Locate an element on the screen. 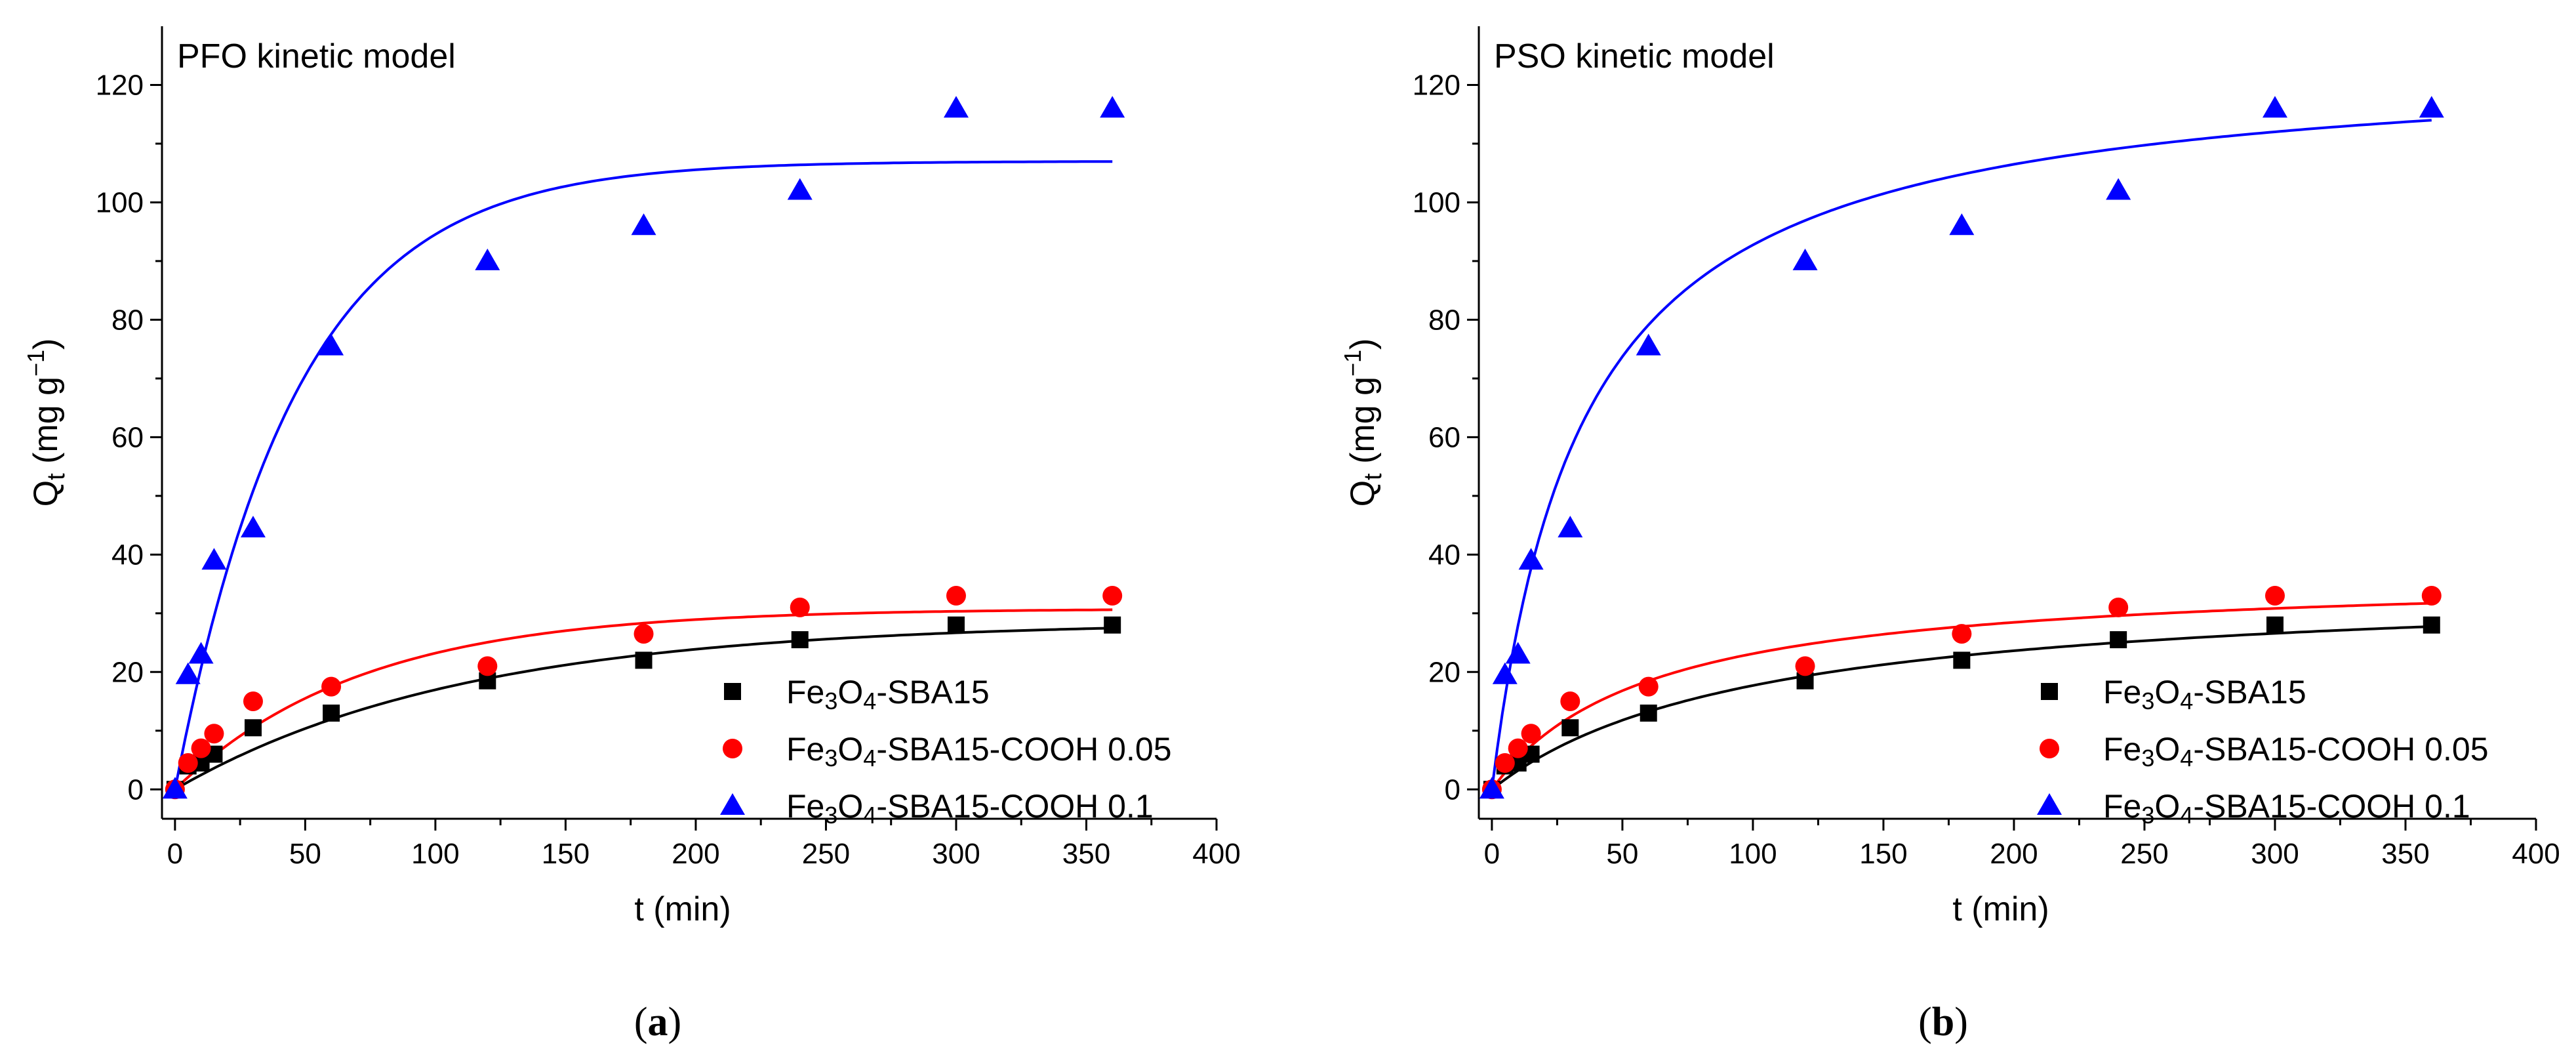 The width and height of the screenshot is (2576, 1051). legend-label: Fe3O4-SBA15-COOH 0.05 is located at coordinates (979, 751).